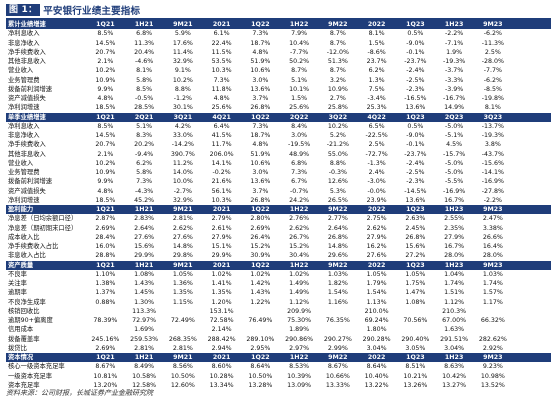  Describe the element at coordinates (260, 71) in the screenshot. I see `table-cell: 10.6%` at that location.